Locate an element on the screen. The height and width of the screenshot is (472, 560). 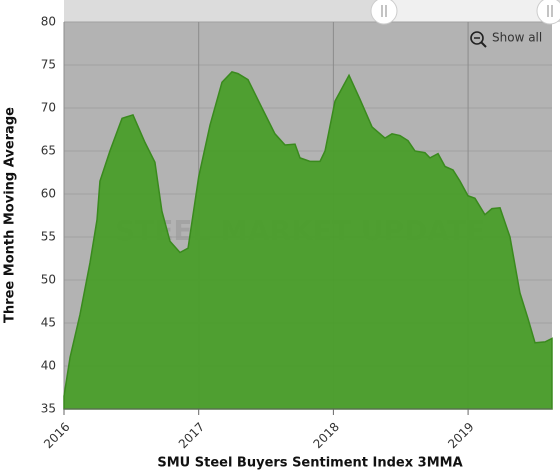
zoom-icon is located at coordinates (477, 38).